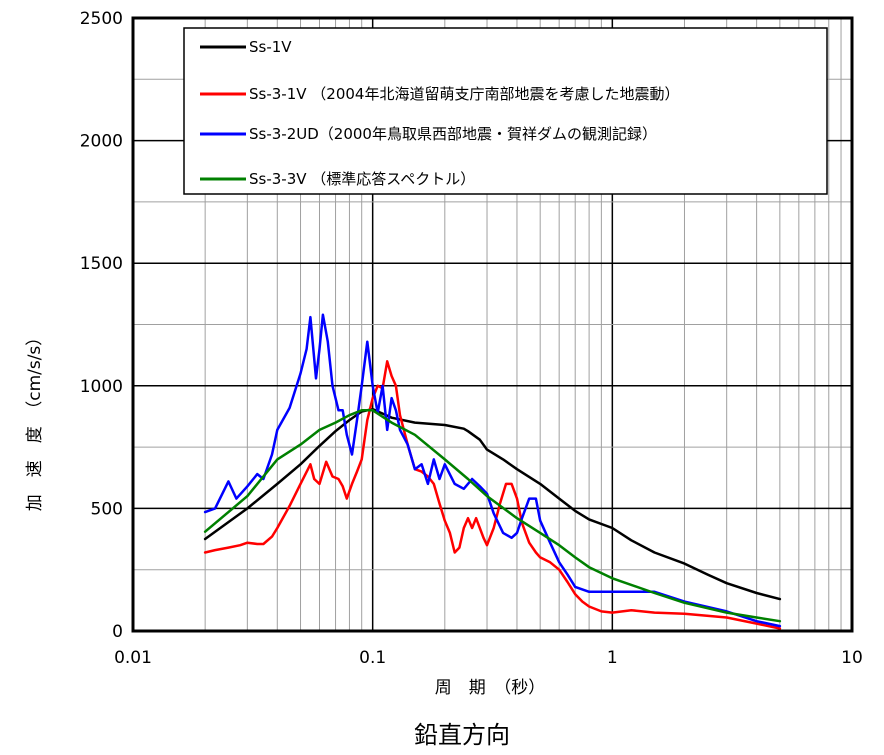 The height and width of the screenshot is (755, 884). Describe the element at coordinates (453, 134) in the screenshot. I see `legend-label: Ss-3-2UD（2000年鳥取県西部地震・賀祥ダムの観測記録）` at that location.